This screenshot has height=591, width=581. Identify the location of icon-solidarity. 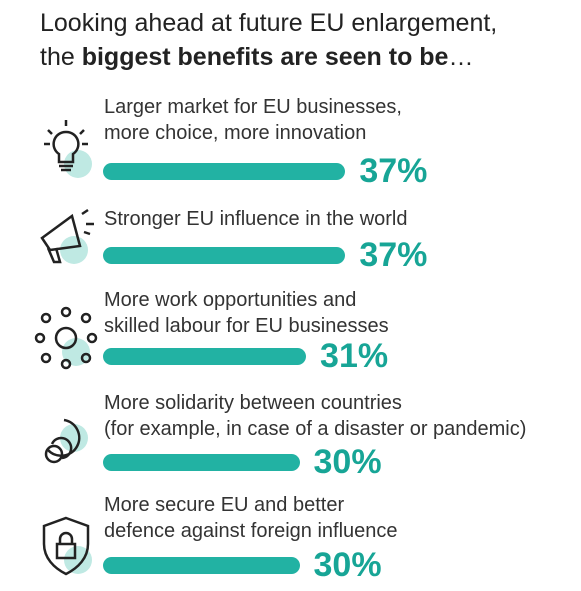
(66, 441).